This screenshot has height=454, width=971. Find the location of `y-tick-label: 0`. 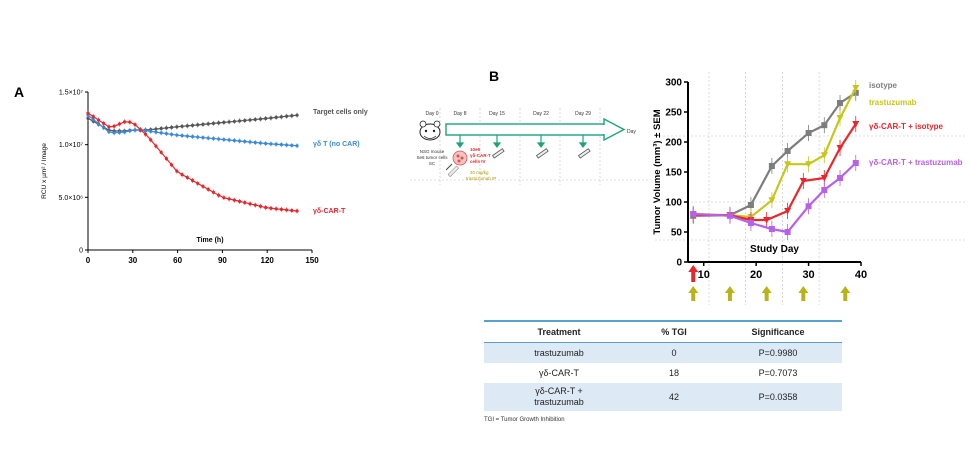

y-tick-label: 0 is located at coordinates (81, 251).